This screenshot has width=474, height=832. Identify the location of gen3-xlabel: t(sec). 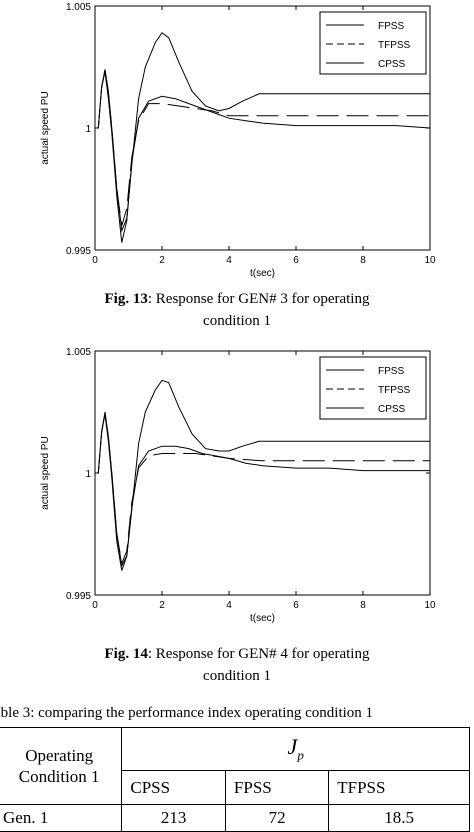
(262, 273).